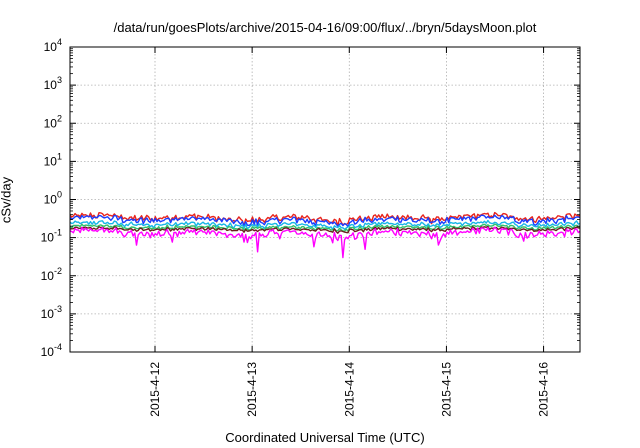 The height and width of the screenshot is (448, 640). I want to click on x-axis-label: Coordinated Universal Time (UTC), so click(325, 437).